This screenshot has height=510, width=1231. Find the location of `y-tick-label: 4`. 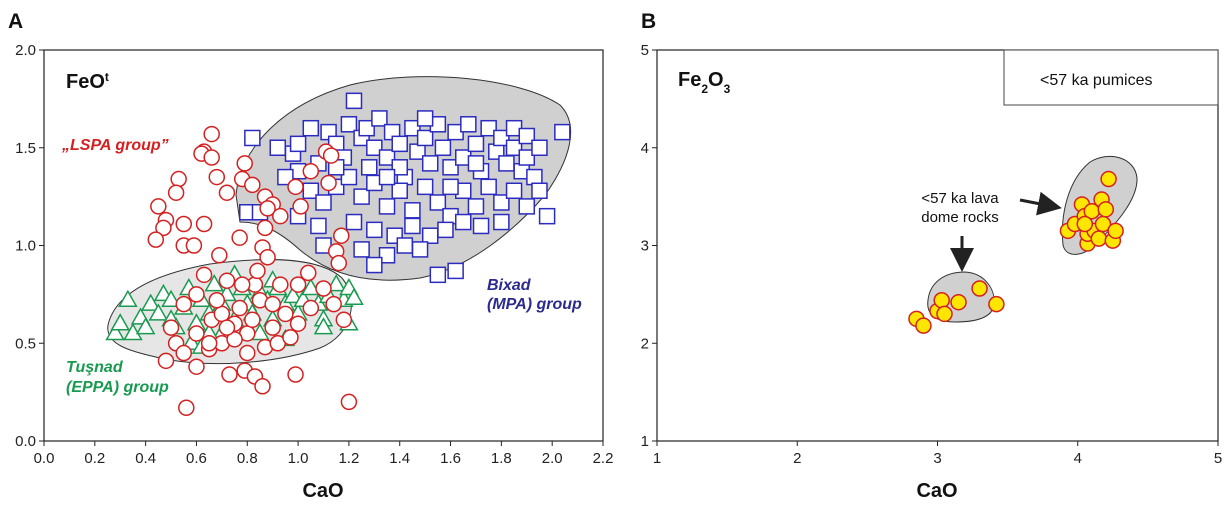

y-tick-label: 4 is located at coordinates (645, 148).